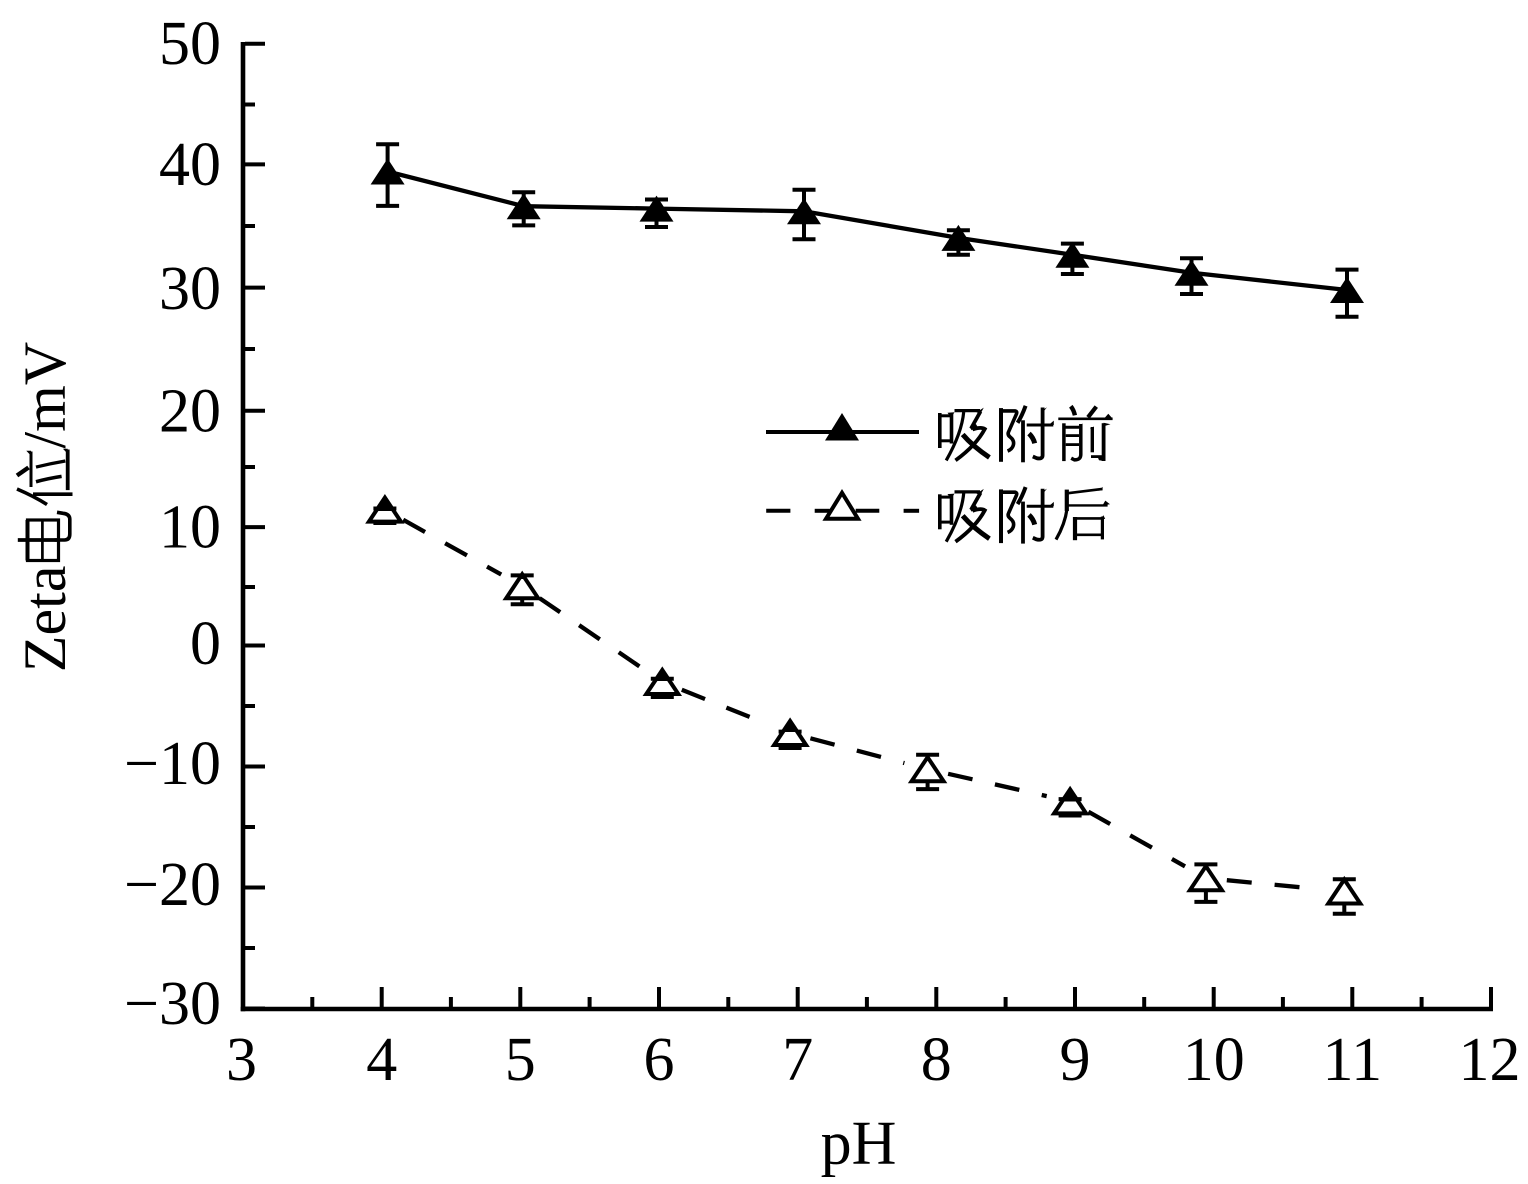 This screenshot has width=1528, height=1184. What do you see at coordinates (45, 395) in the screenshot?
I see `svg-text: /mV` at bounding box center [45, 395].